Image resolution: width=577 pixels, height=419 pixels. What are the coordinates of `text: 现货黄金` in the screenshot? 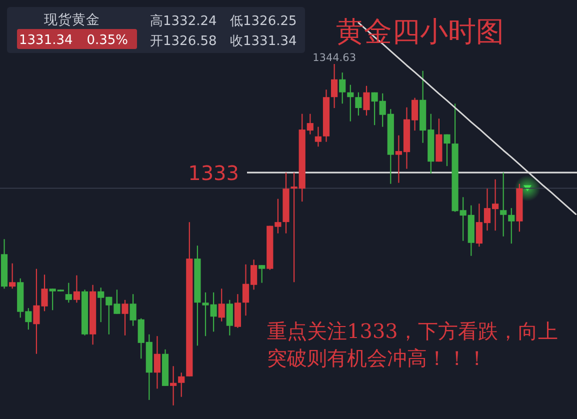 It's located at (72, 20).